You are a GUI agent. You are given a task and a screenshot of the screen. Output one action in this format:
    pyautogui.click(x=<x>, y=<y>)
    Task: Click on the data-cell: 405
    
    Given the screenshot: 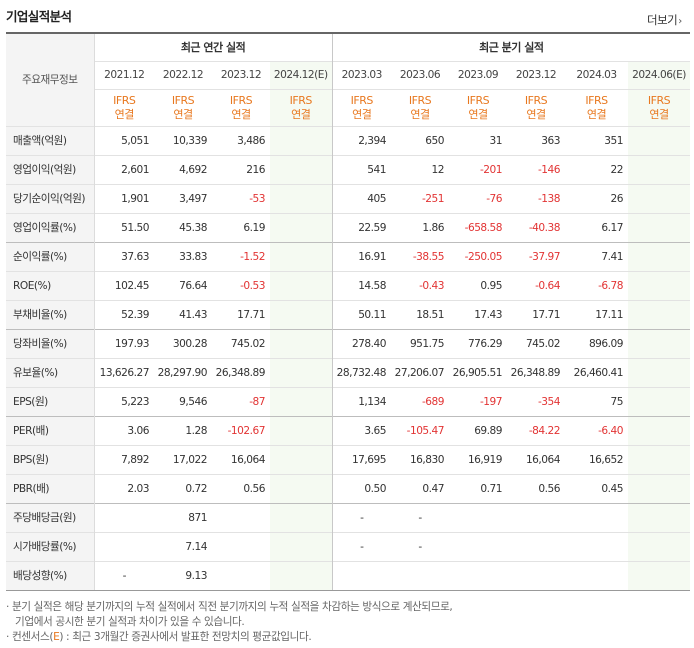 What is the action you would take?
    pyautogui.click(x=361, y=198)
    